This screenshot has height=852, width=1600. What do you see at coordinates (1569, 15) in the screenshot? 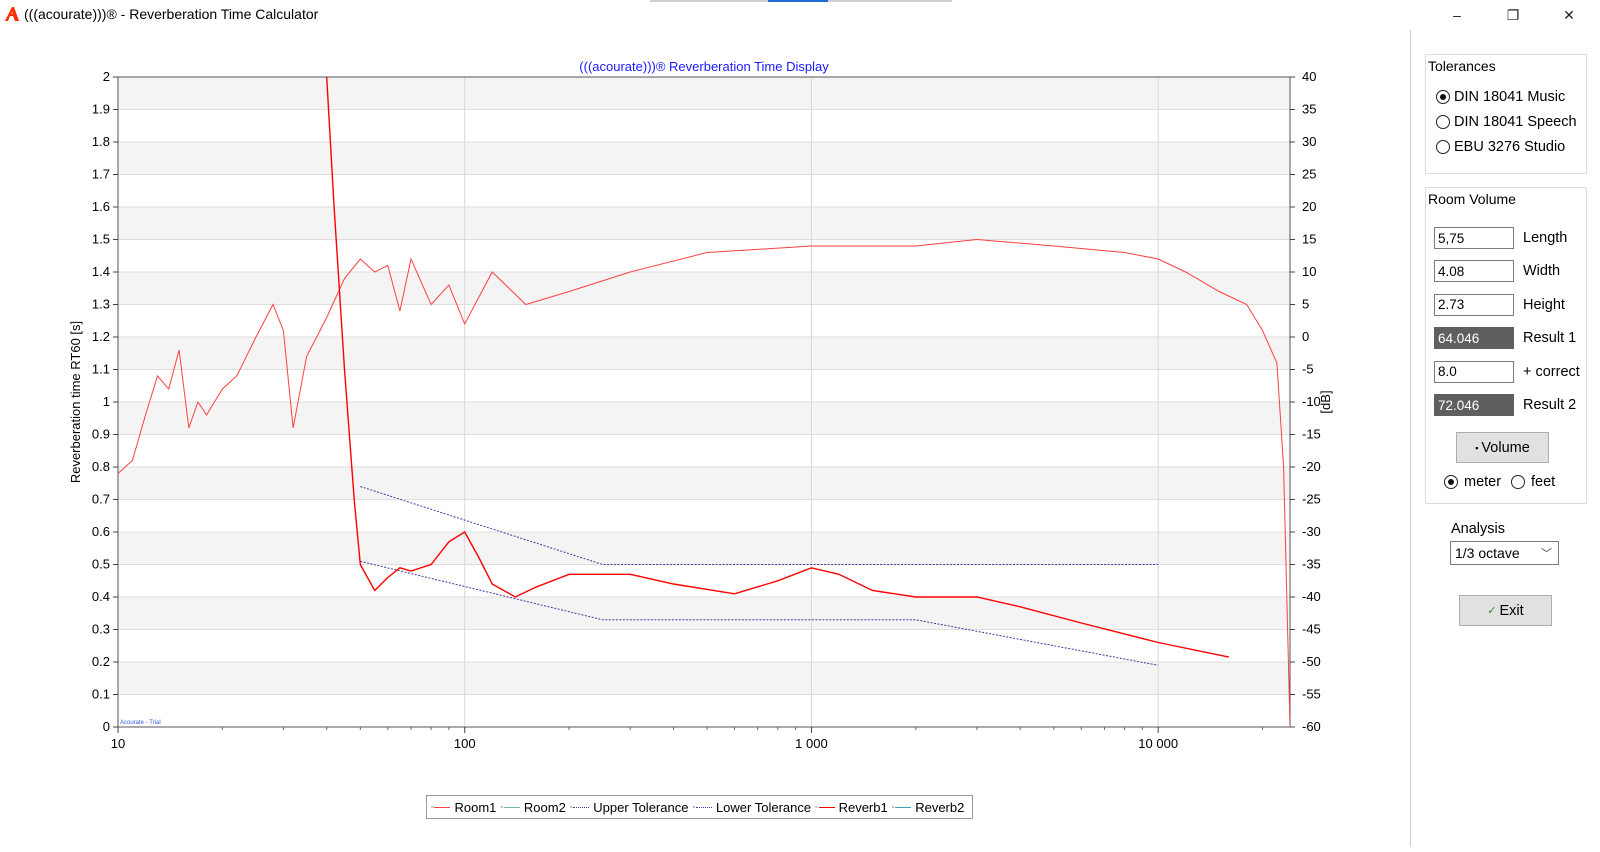
I see `close-button: ✕` at bounding box center [1569, 15].